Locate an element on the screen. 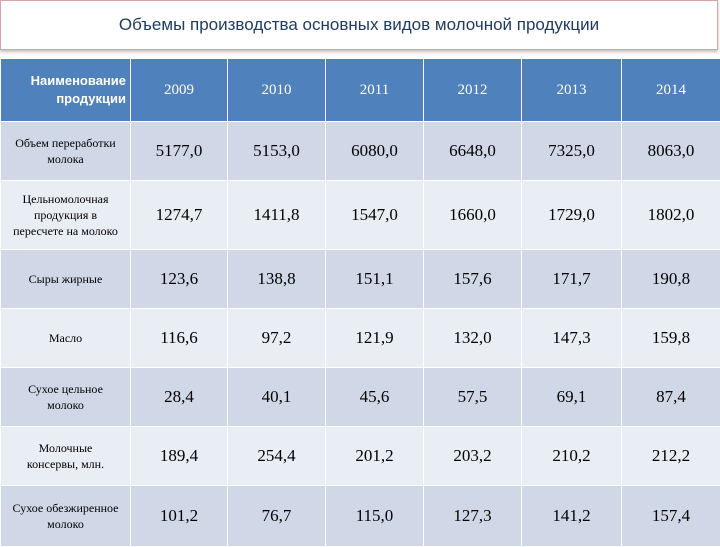 The height and width of the screenshot is (547, 720). row-label: Сухое цельное молоко is located at coordinates (66, 397).